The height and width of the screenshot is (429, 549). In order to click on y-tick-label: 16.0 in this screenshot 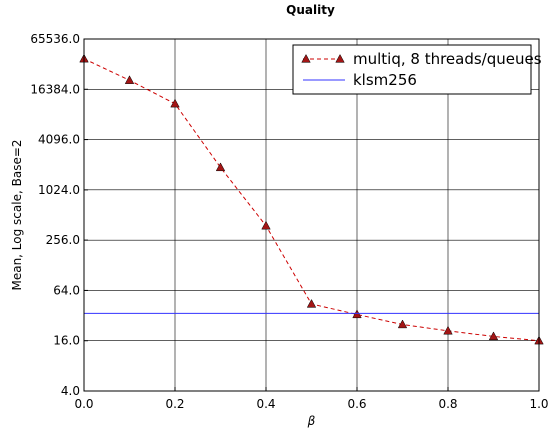, I will do `click(66, 341)`.